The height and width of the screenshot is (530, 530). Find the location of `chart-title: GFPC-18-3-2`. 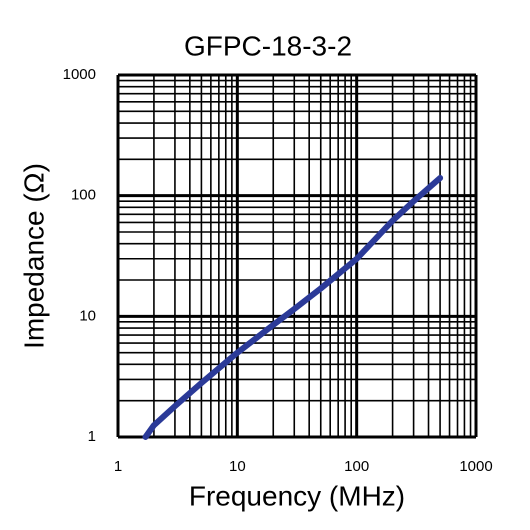

chart-title: GFPC-18-3-2 is located at coordinates (268, 45).